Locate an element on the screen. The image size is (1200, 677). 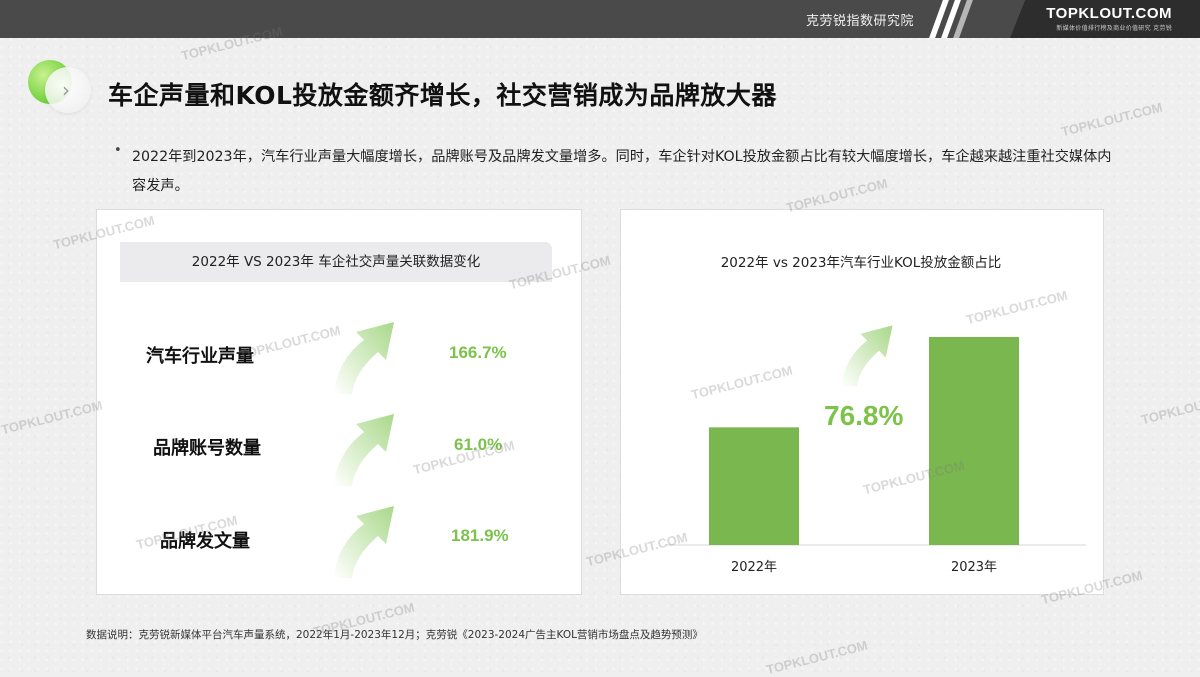
page-title: 车企声量和KOL投放金额齐增长，社交营销成为品牌放大器 is located at coordinates (442, 95).